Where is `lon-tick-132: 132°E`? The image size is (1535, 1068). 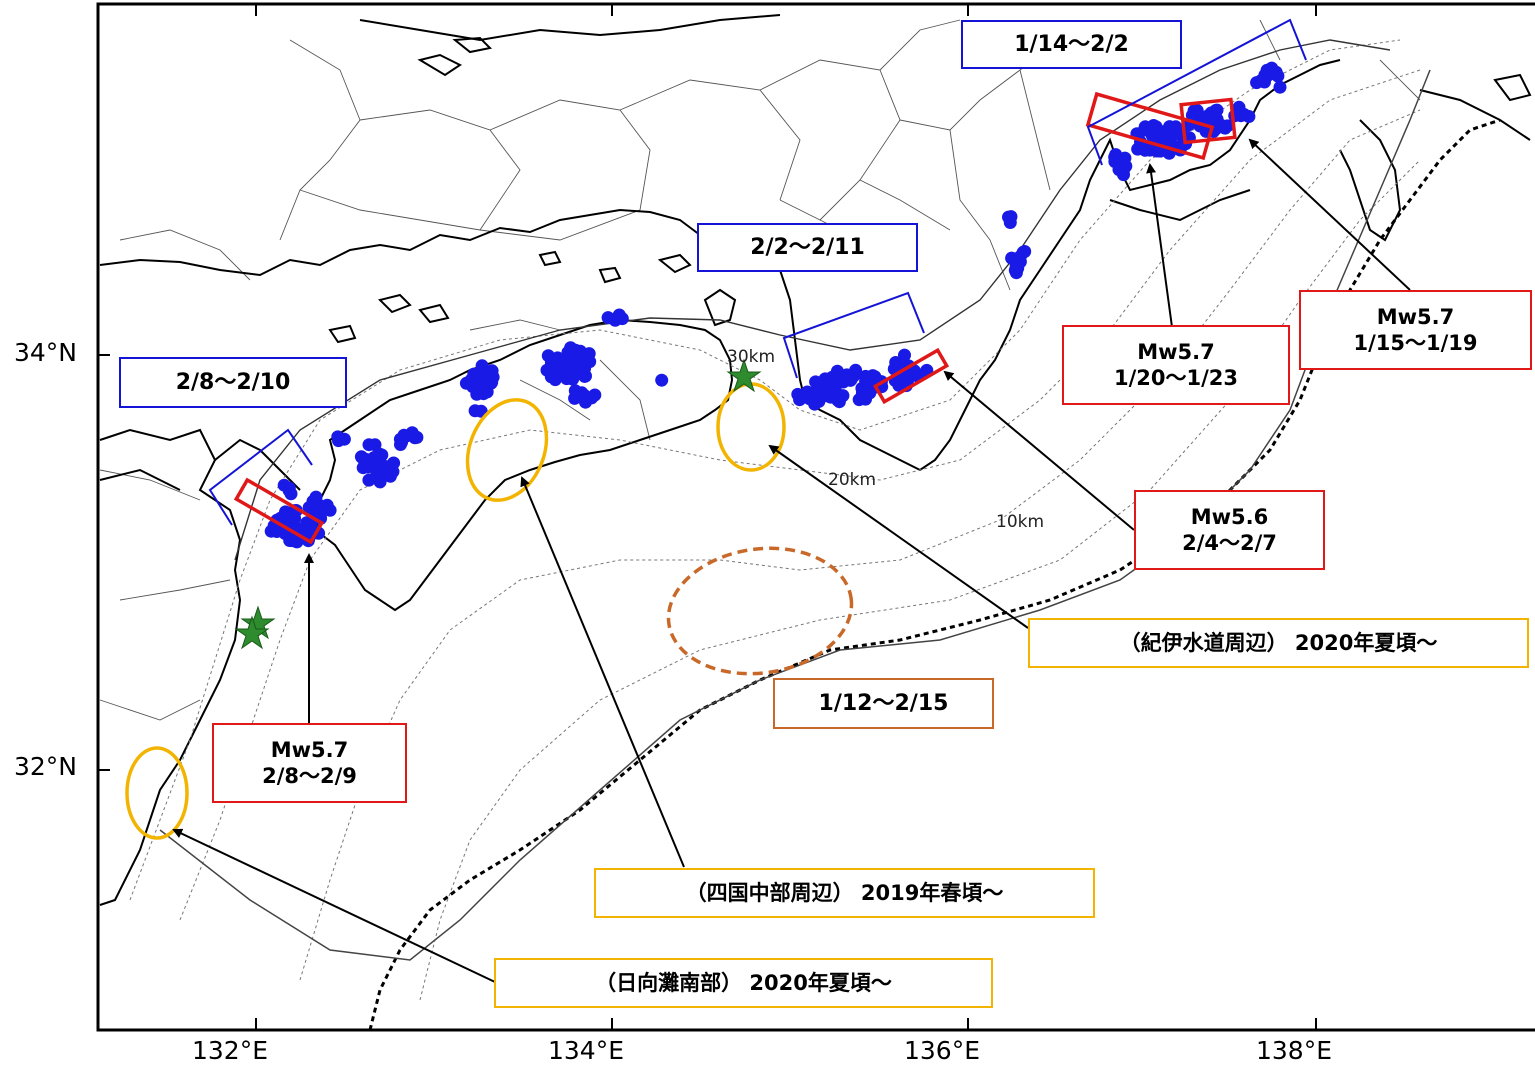 lon-tick-132: 132°E is located at coordinates (230, 1050).